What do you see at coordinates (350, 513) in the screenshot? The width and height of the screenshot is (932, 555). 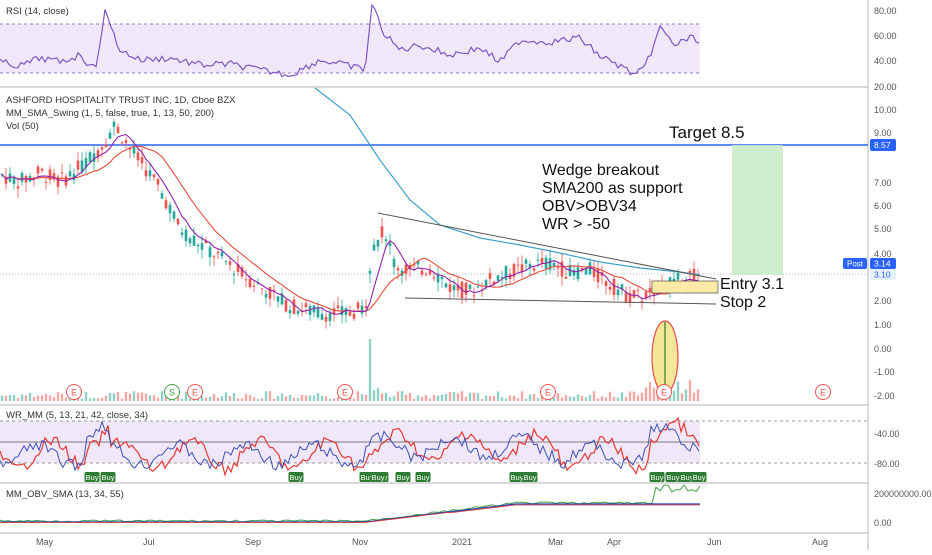 I see `obv-sma55-line` at bounding box center [350, 513].